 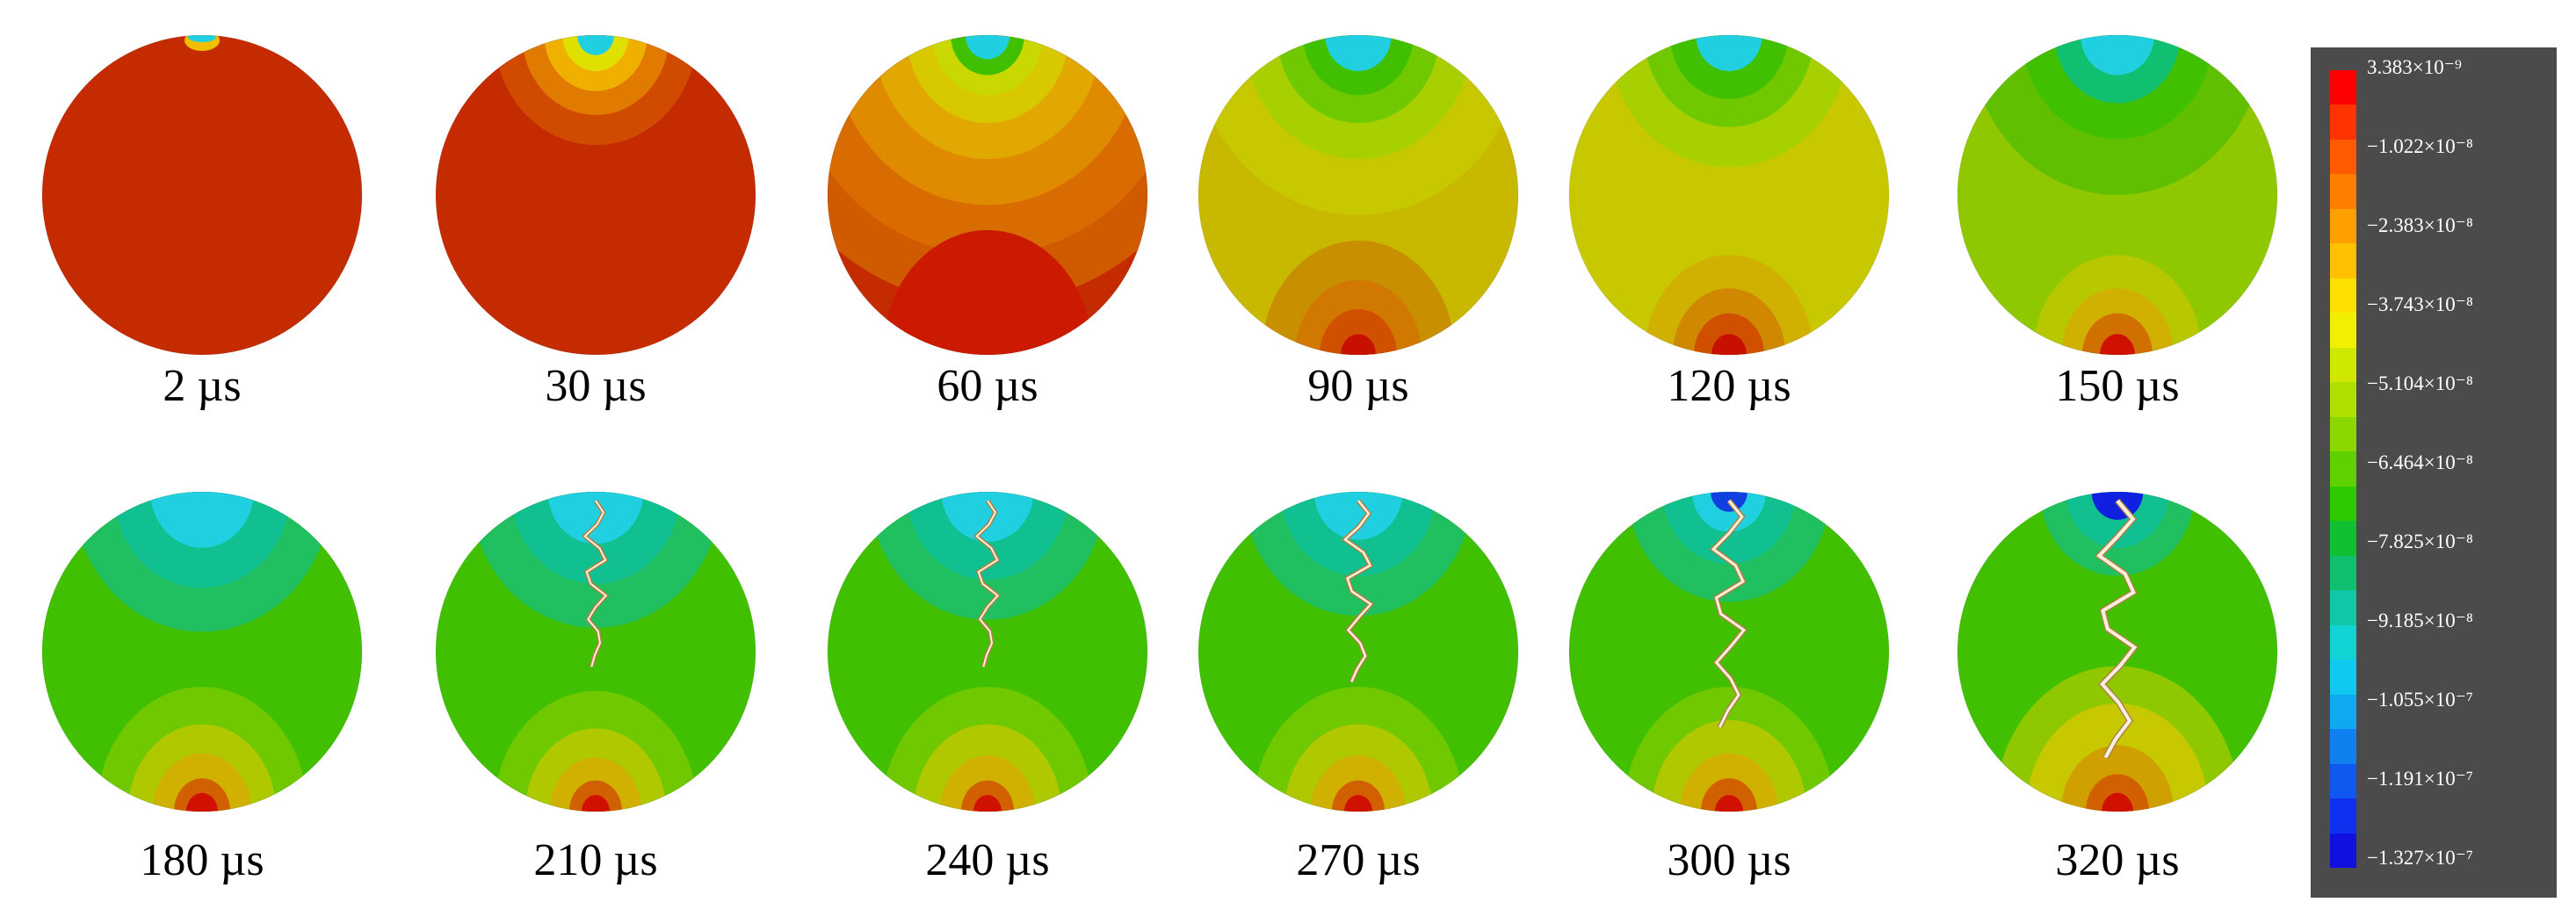 I want to click on legend-color-bar, so click(x=2343, y=469).